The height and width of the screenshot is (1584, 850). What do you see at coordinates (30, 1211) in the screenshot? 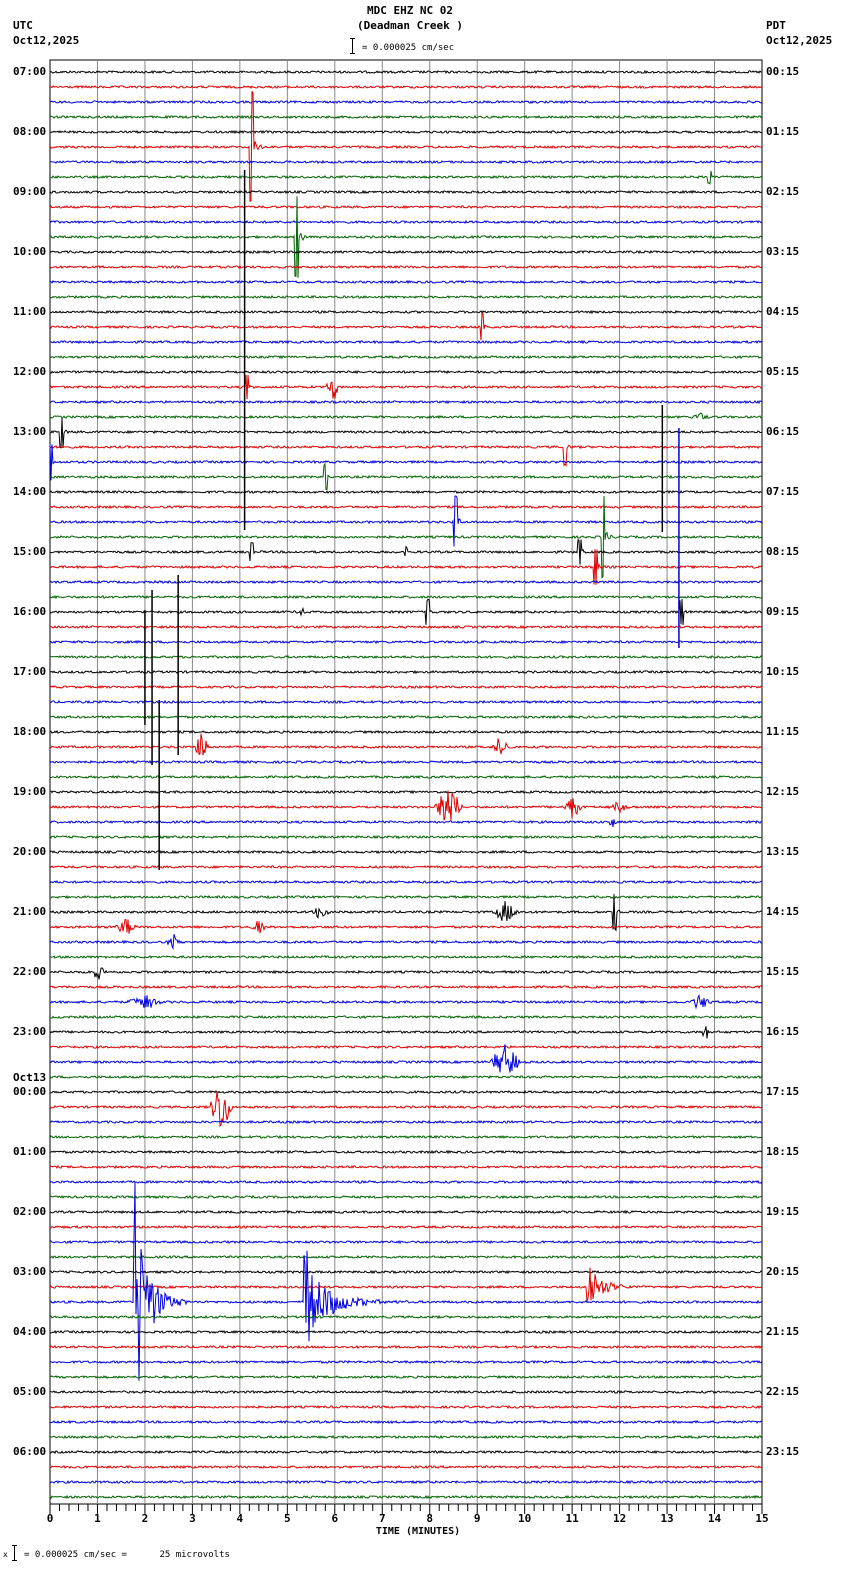
I see `utc-hour-label: 02:00` at bounding box center [30, 1211].